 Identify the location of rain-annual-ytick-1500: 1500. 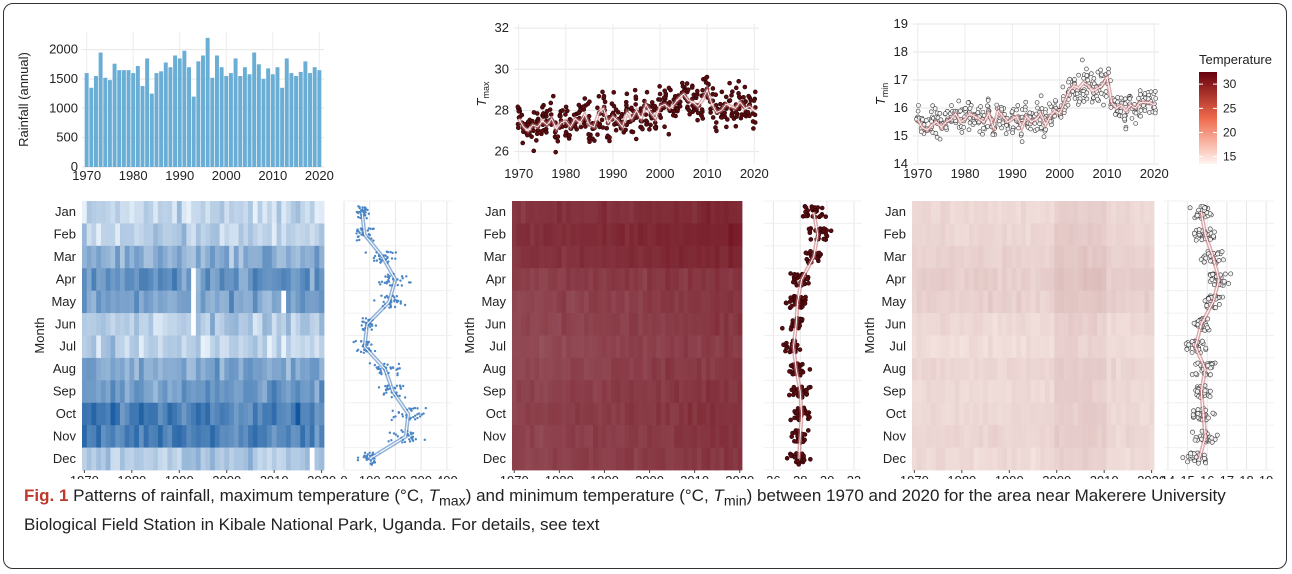
(63, 78).